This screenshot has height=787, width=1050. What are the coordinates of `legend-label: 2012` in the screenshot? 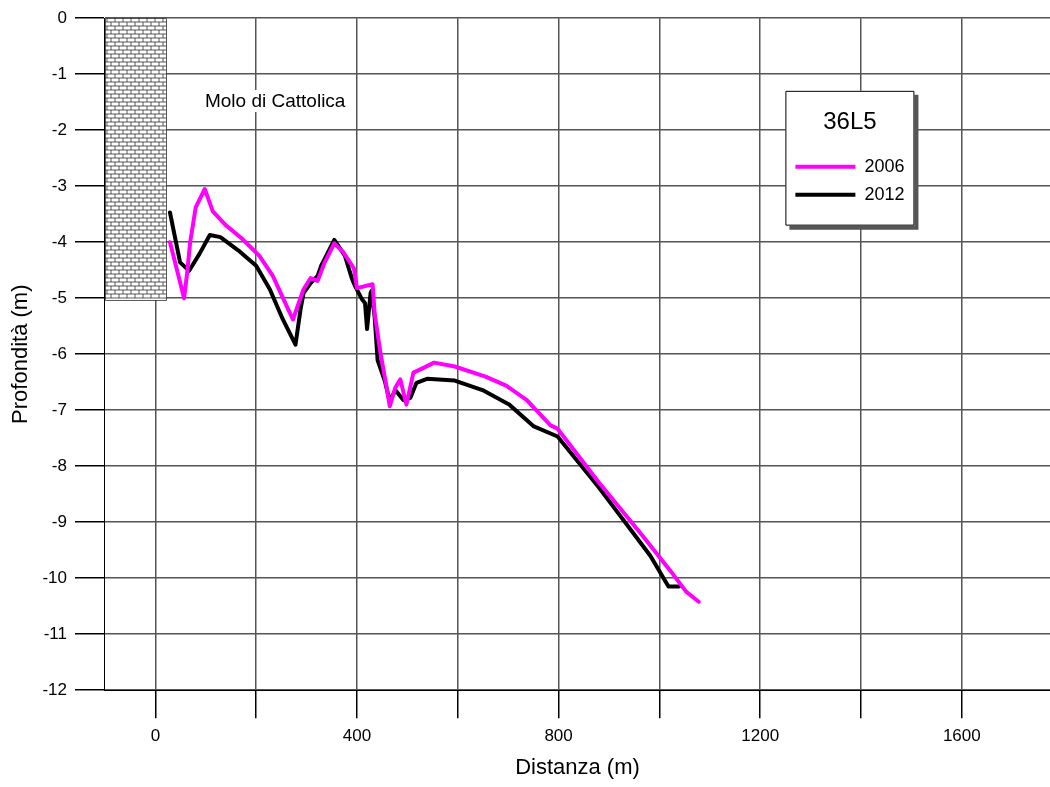 It's located at (884, 193).